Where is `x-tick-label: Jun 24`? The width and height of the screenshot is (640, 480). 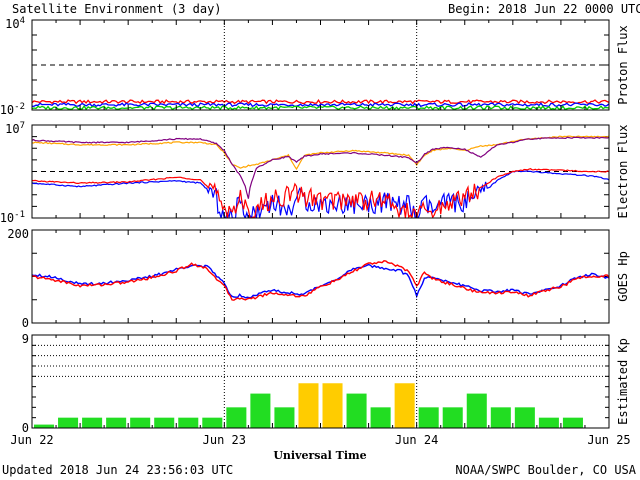
x-tick-label: Jun 24 is located at coordinates (416, 440).